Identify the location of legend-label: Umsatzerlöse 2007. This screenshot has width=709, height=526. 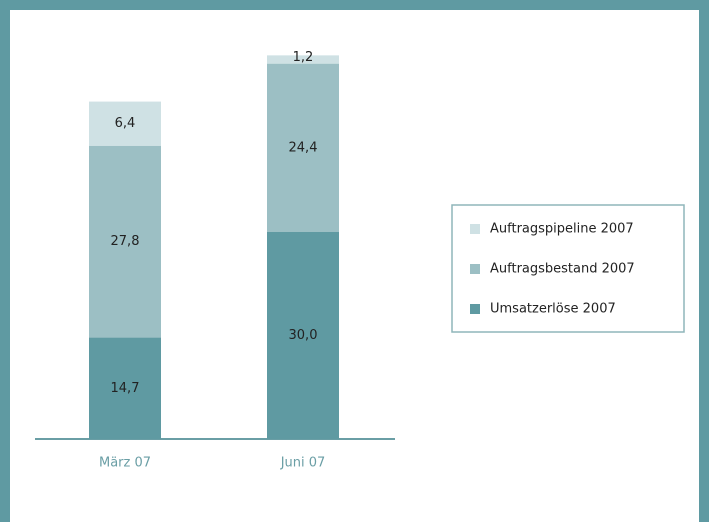
(553, 309).